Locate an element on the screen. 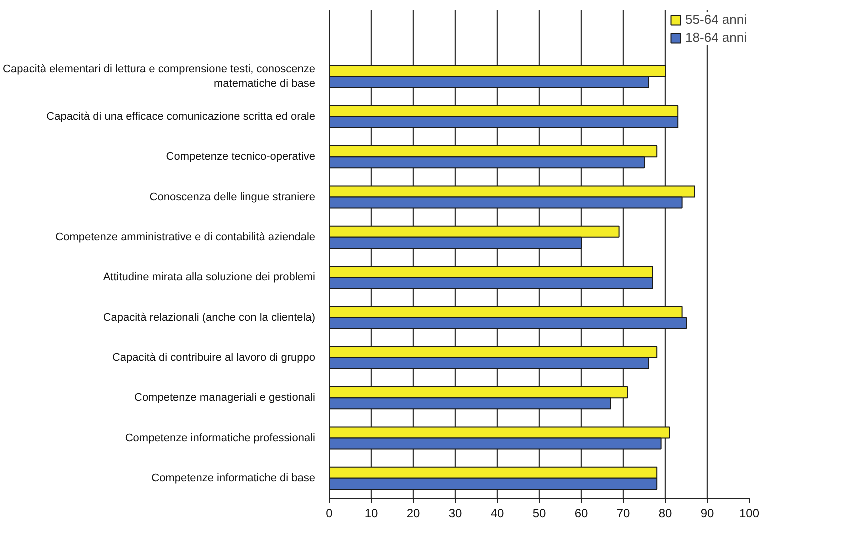 The width and height of the screenshot is (847, 541). y-tick-label: Competenze manageriali e gestionali is located at coordinates (225, 398).